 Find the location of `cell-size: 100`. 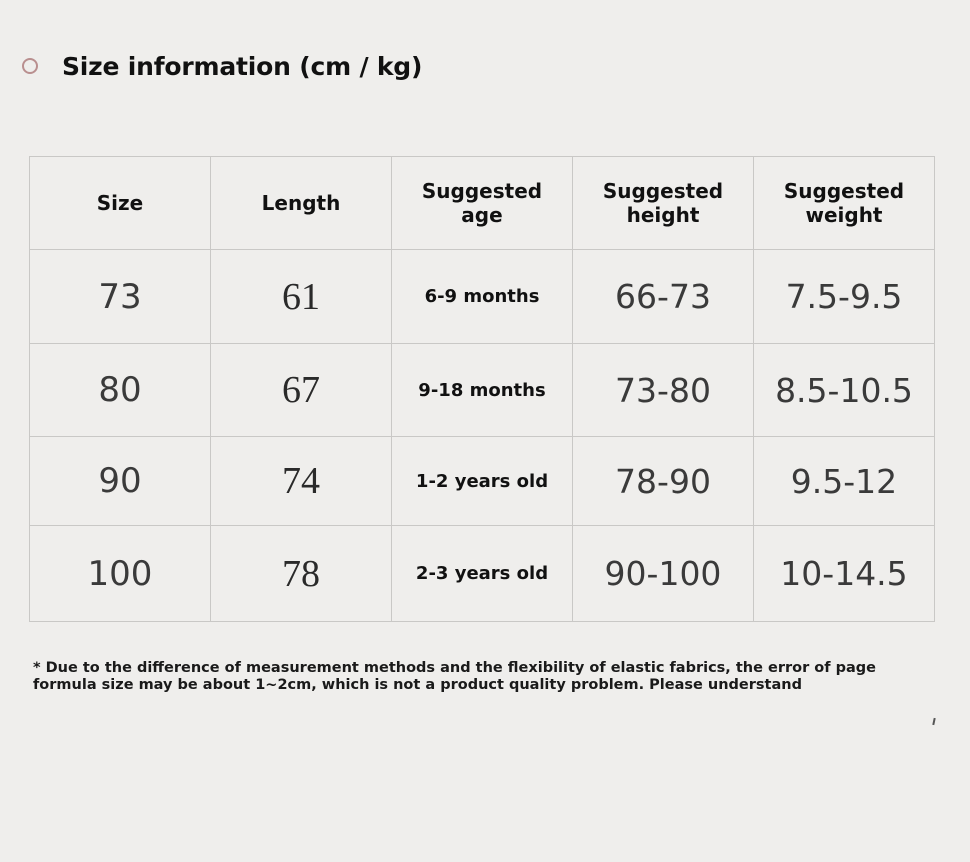

cell-size: 100 is located at coordinates (120, 573).